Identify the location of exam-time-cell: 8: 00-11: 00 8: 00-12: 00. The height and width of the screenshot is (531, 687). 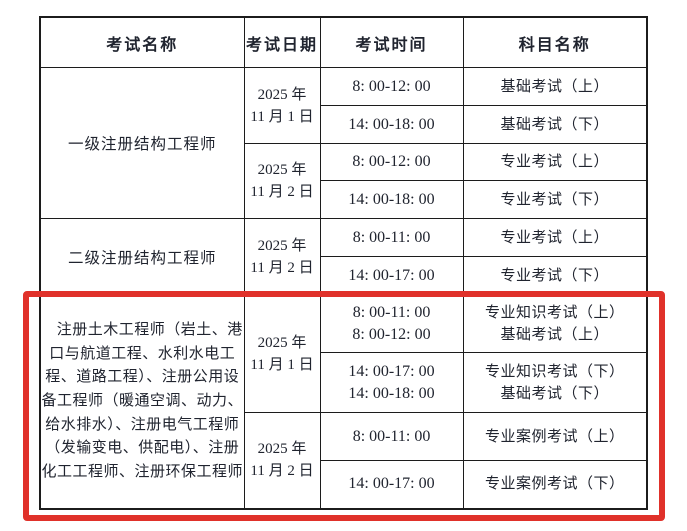
(391, 324).